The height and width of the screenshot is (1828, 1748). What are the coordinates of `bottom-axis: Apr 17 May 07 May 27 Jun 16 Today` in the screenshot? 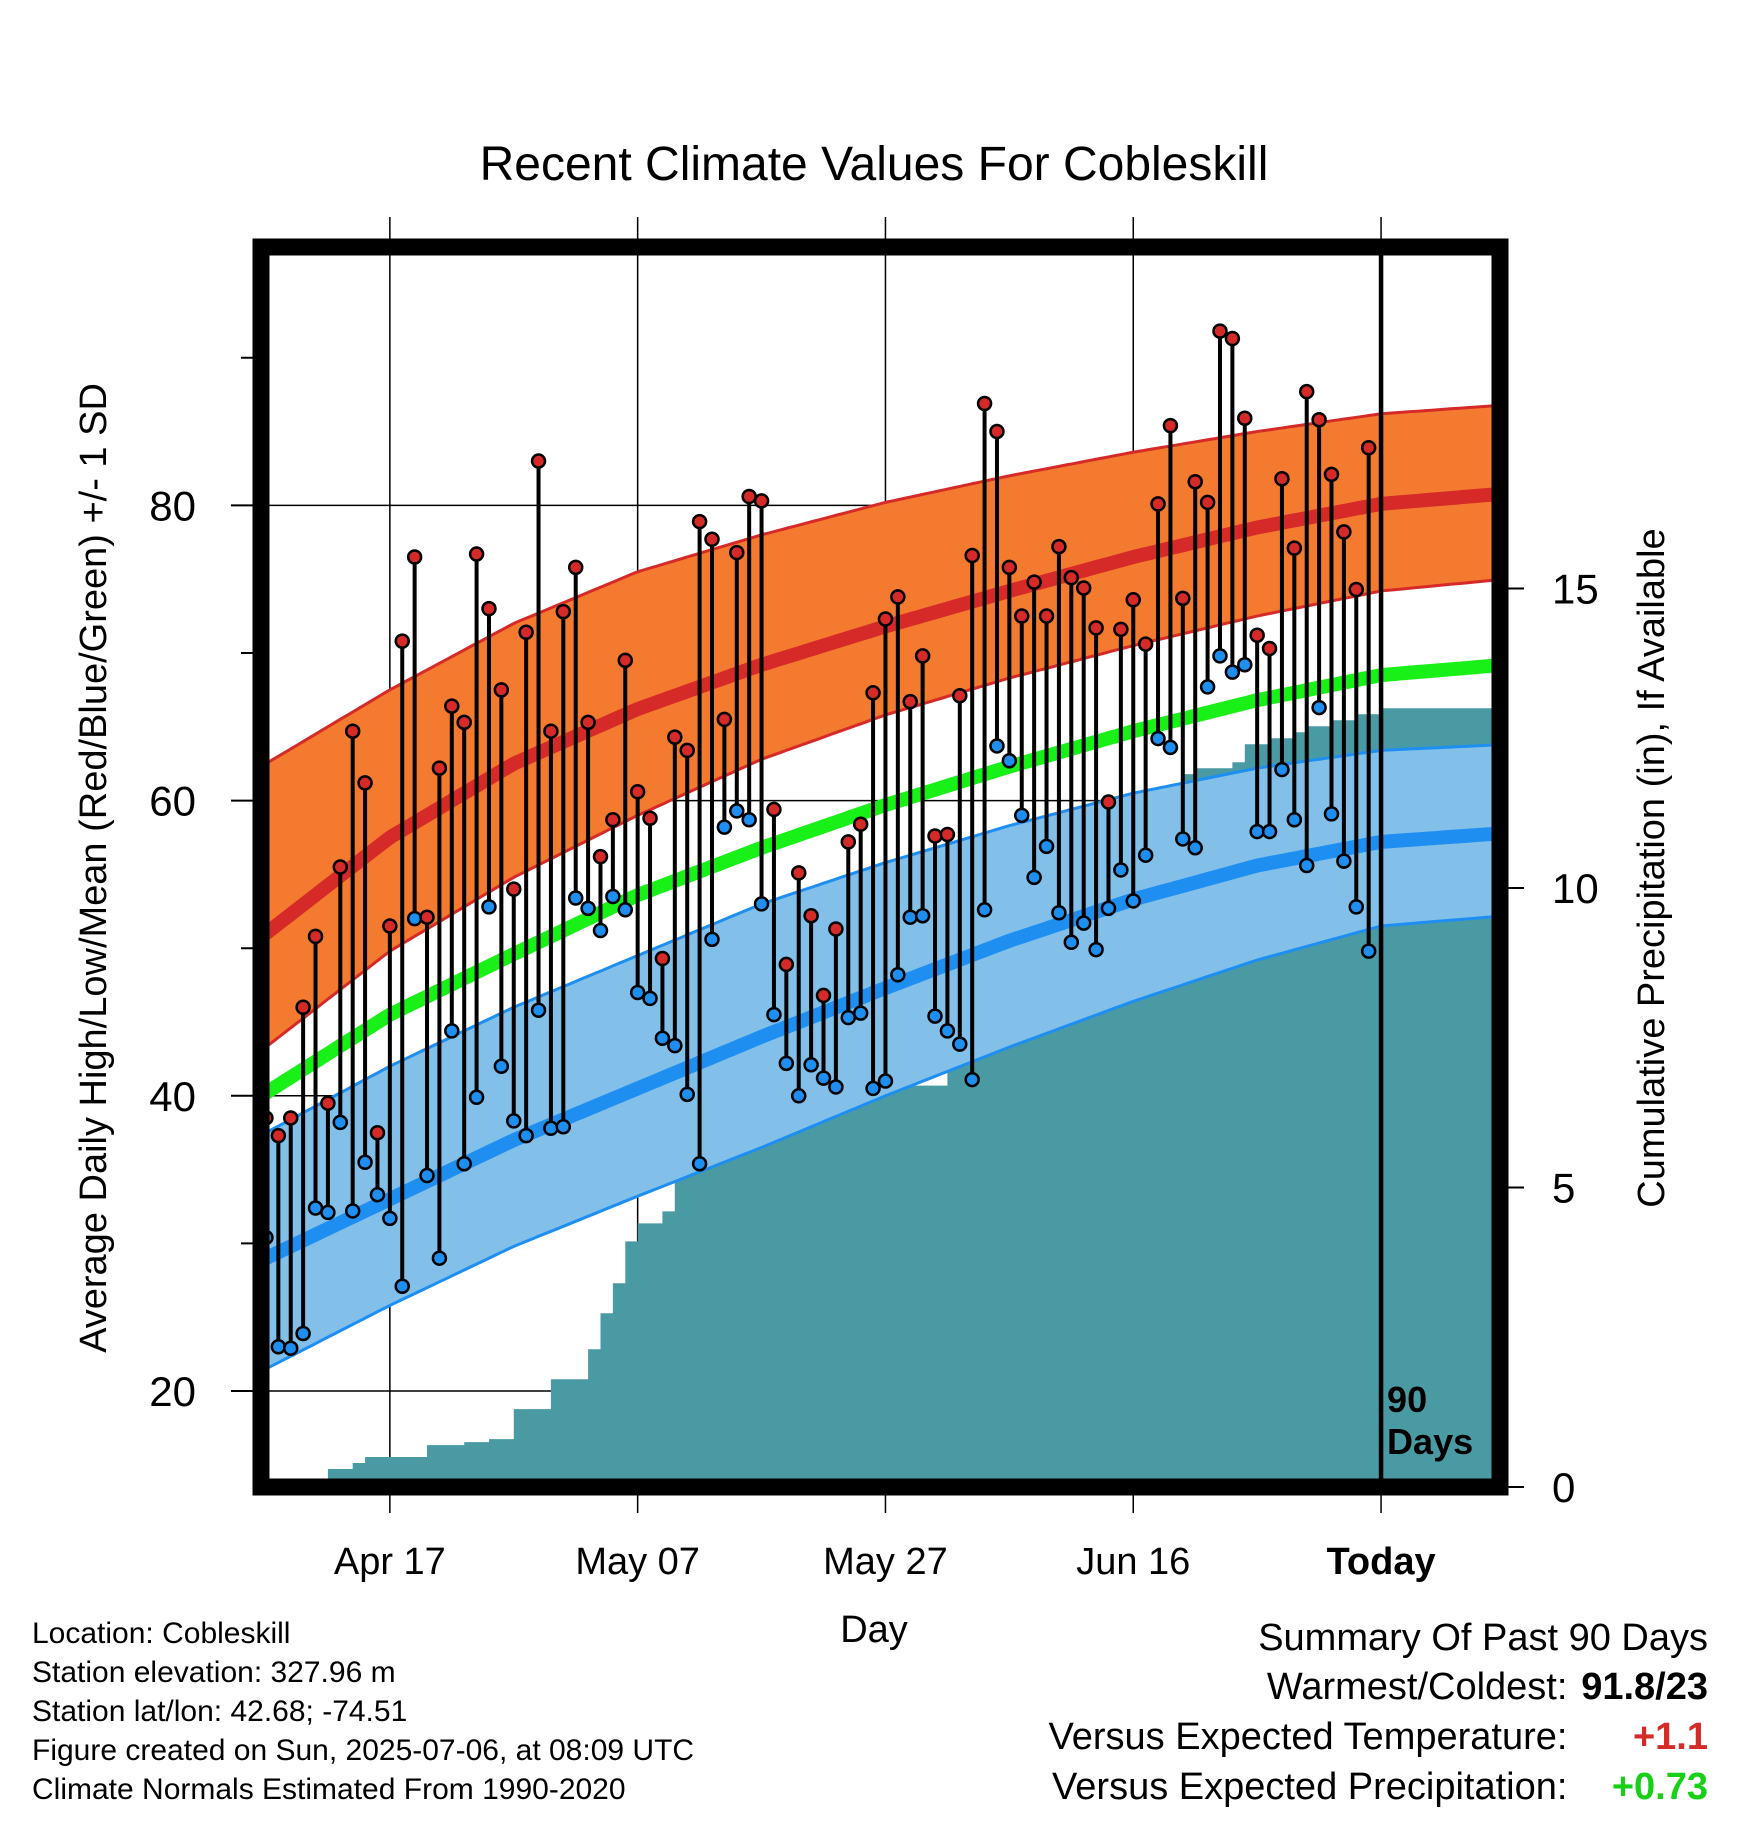 It's located at (885, 1562).